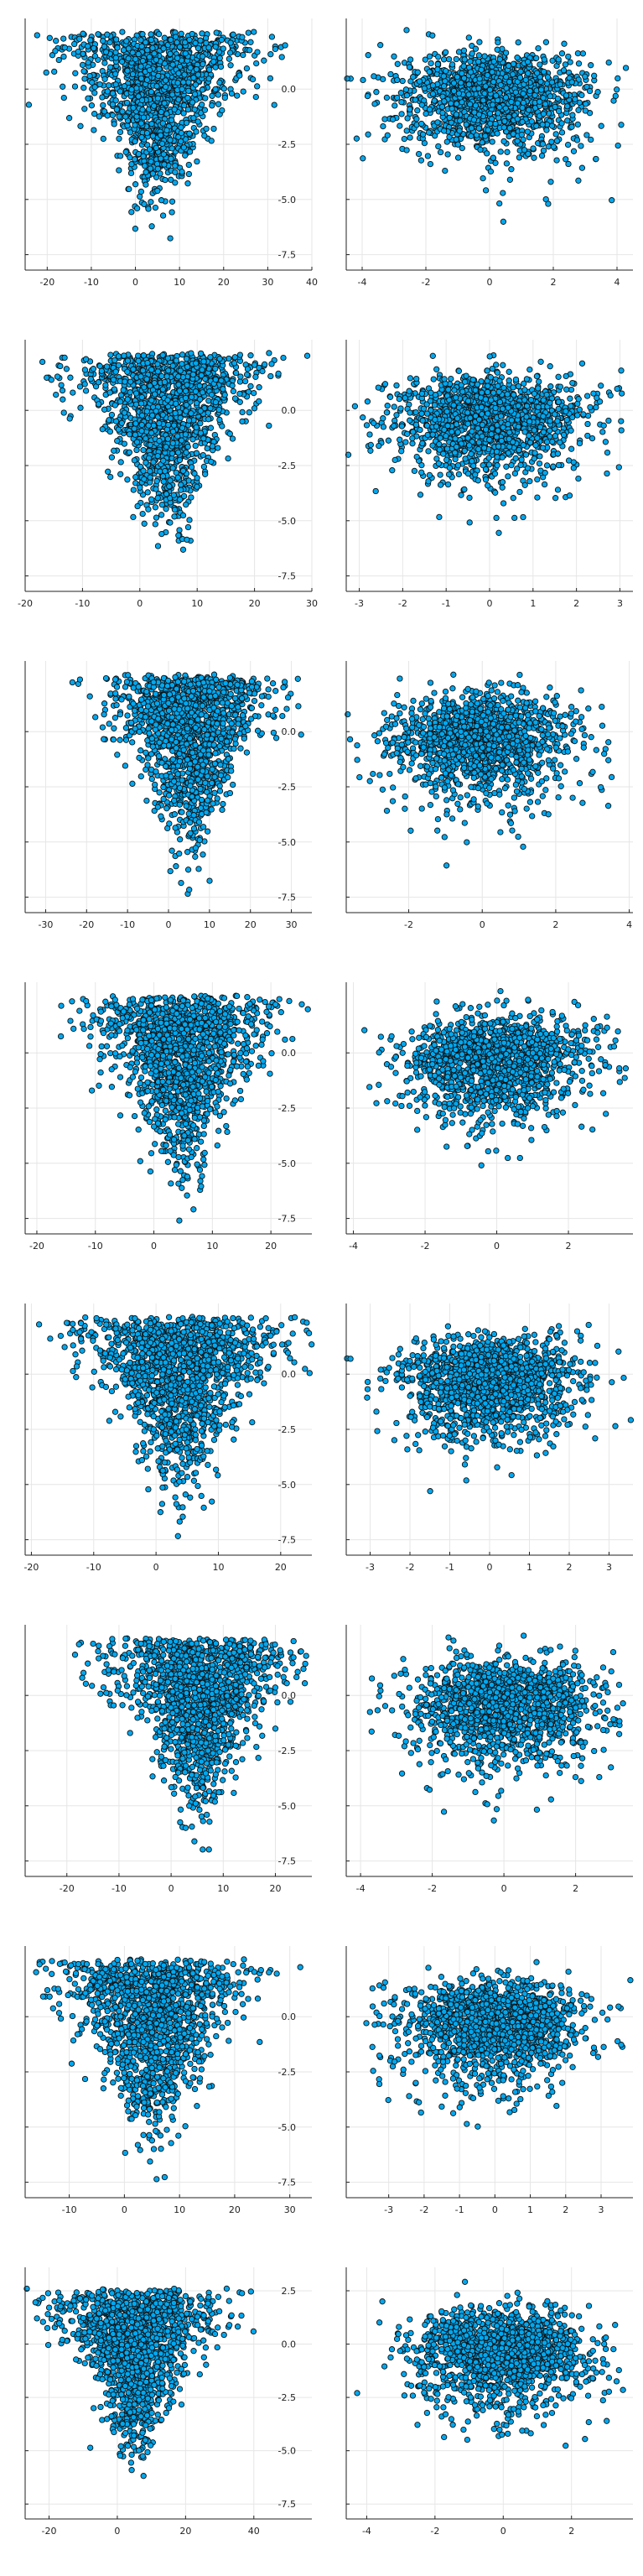 The image size is (643, 2576). I want to click on x-tick-label: 0, so click(135, 282).